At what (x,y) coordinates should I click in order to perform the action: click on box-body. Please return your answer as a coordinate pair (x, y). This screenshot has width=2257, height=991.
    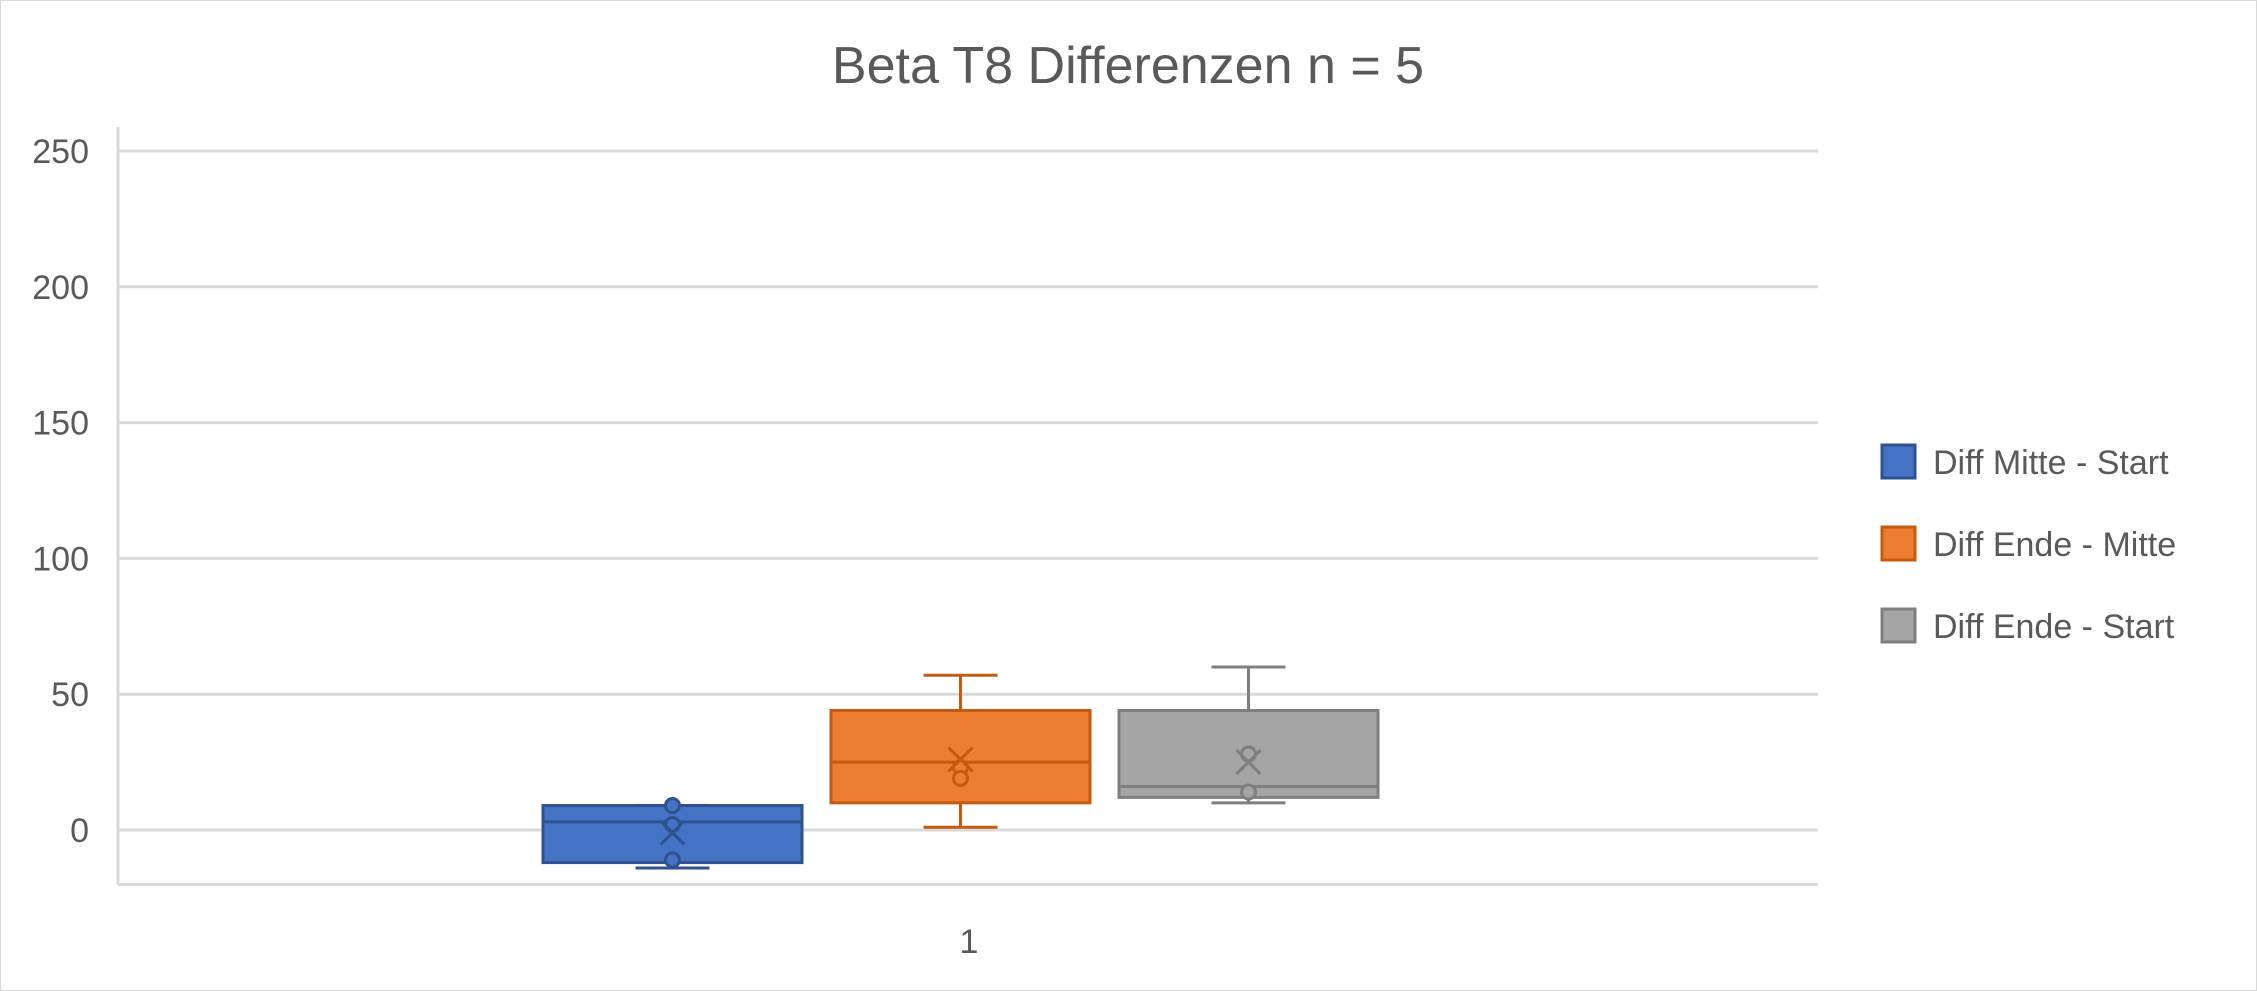
    Looking at the image, I should click on (960, 756).